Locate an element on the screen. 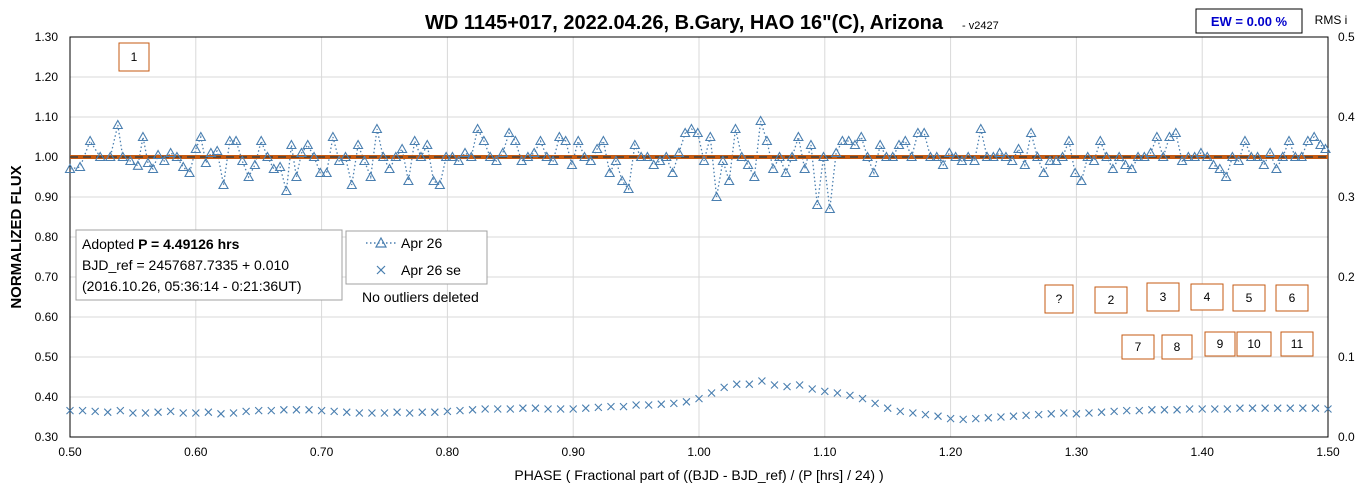 This screenshot has width=1372, height=497. event-marker-10: 9 is located at coordinates (1220, 344).